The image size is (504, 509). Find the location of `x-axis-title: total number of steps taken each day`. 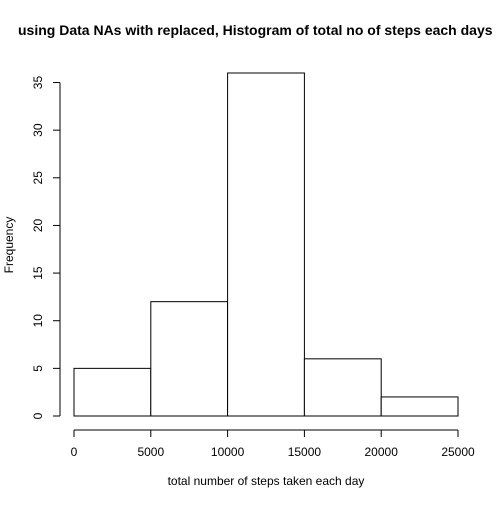

x-axis-title: total number of steps taken each day is located at coordinates (266, 481).